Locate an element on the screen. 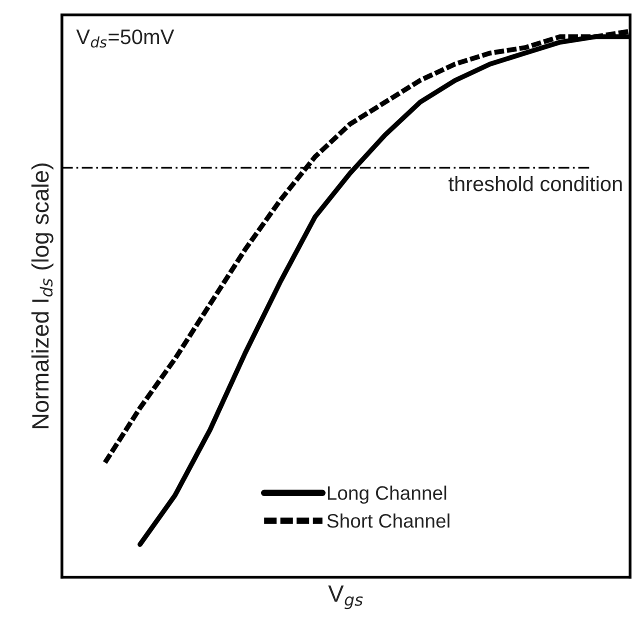 Image resolution: width=632 pixels, height=620 pixels. legend-label: Short Channel is located at coordinates (388, 520).